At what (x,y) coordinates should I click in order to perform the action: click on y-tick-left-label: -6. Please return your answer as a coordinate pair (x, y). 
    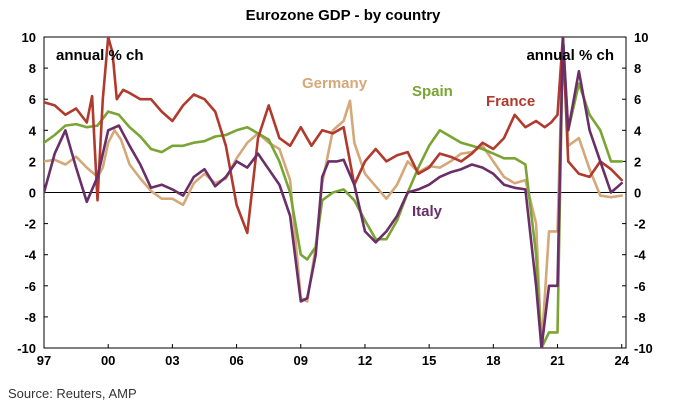
    Looking at the image, I should click on (30, 286).